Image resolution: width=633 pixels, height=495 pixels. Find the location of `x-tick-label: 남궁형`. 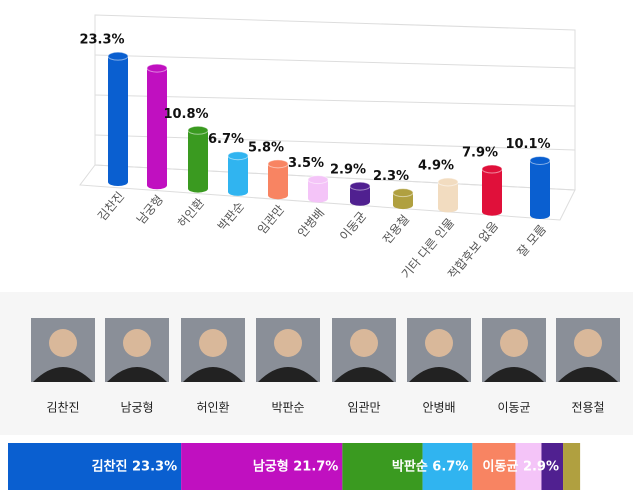

x-tick-label: 남궁형 is located at coordinates (150, 209).